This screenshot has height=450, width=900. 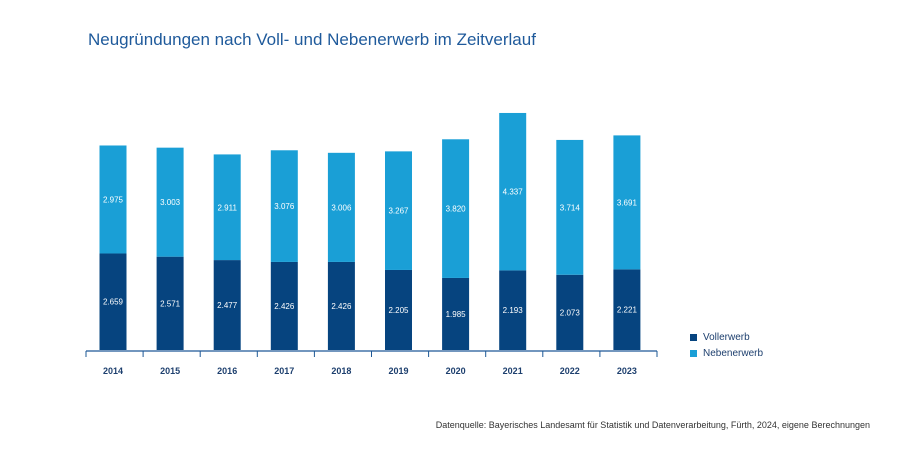 I want to click on x-tick-label: 2021, so click(x=513, y=371).